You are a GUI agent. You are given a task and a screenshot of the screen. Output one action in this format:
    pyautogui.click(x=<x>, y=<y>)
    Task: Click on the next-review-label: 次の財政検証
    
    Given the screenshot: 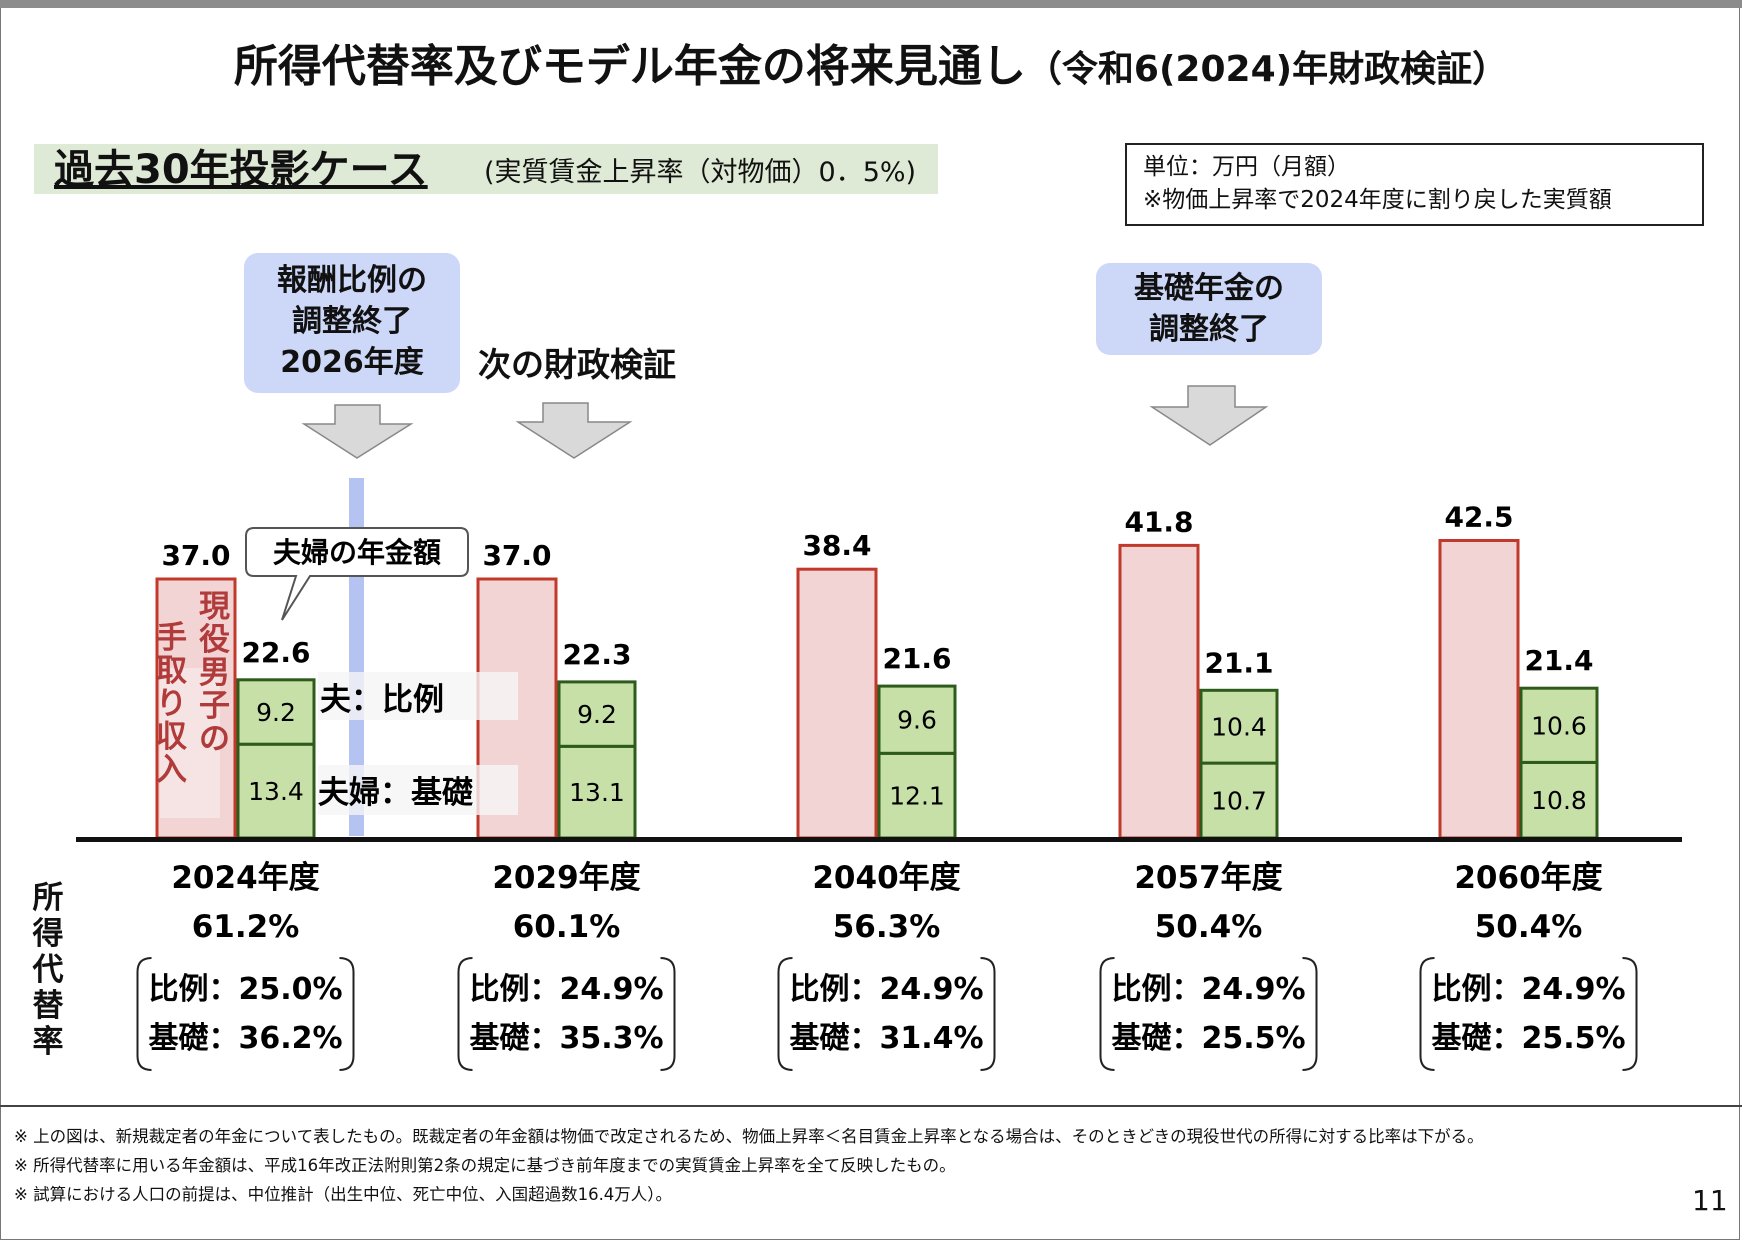 What is the action you would take?
    pyautogui.click(x=577, y=364)
    